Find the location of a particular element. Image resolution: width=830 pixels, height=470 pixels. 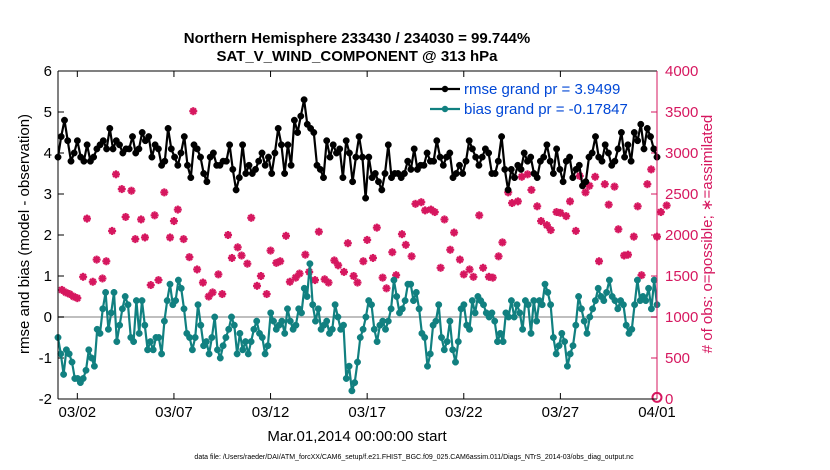

y-left-tick-label: 5 is located at coordinates (48, 112).